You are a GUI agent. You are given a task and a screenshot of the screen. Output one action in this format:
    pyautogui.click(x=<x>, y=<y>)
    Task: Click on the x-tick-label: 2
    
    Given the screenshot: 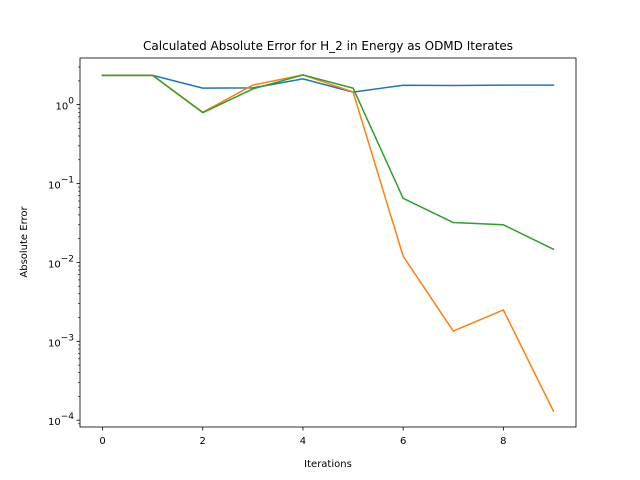 What is the action you would take?
    pyautogui.click(x=203, y=441)
    